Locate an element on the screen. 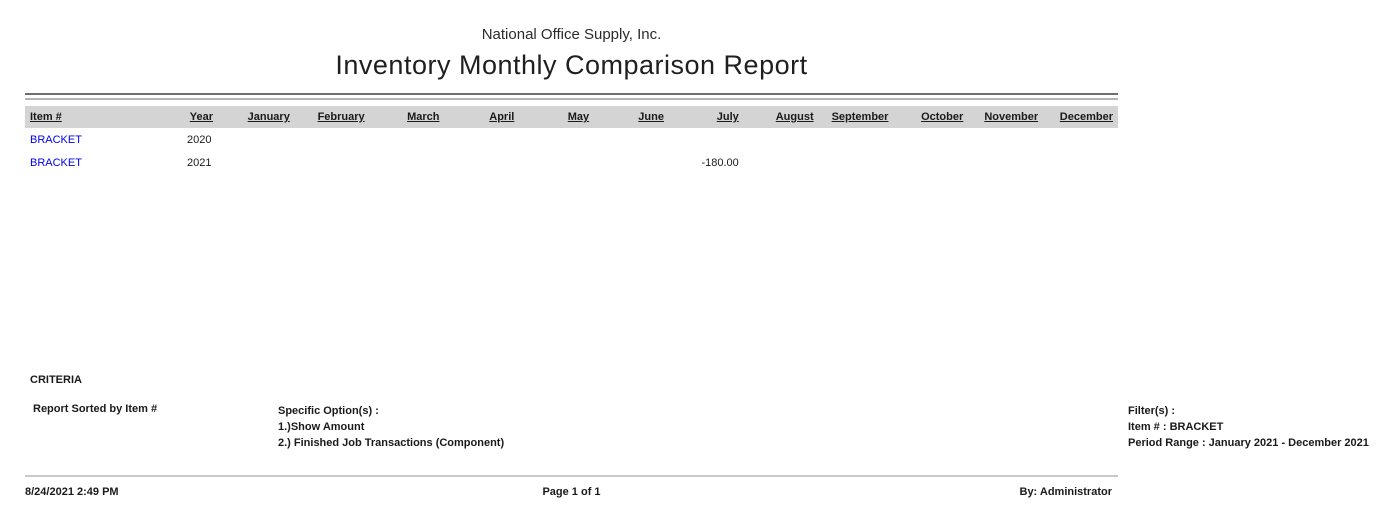  column-header-march: March is located at coordinates (423, 117).